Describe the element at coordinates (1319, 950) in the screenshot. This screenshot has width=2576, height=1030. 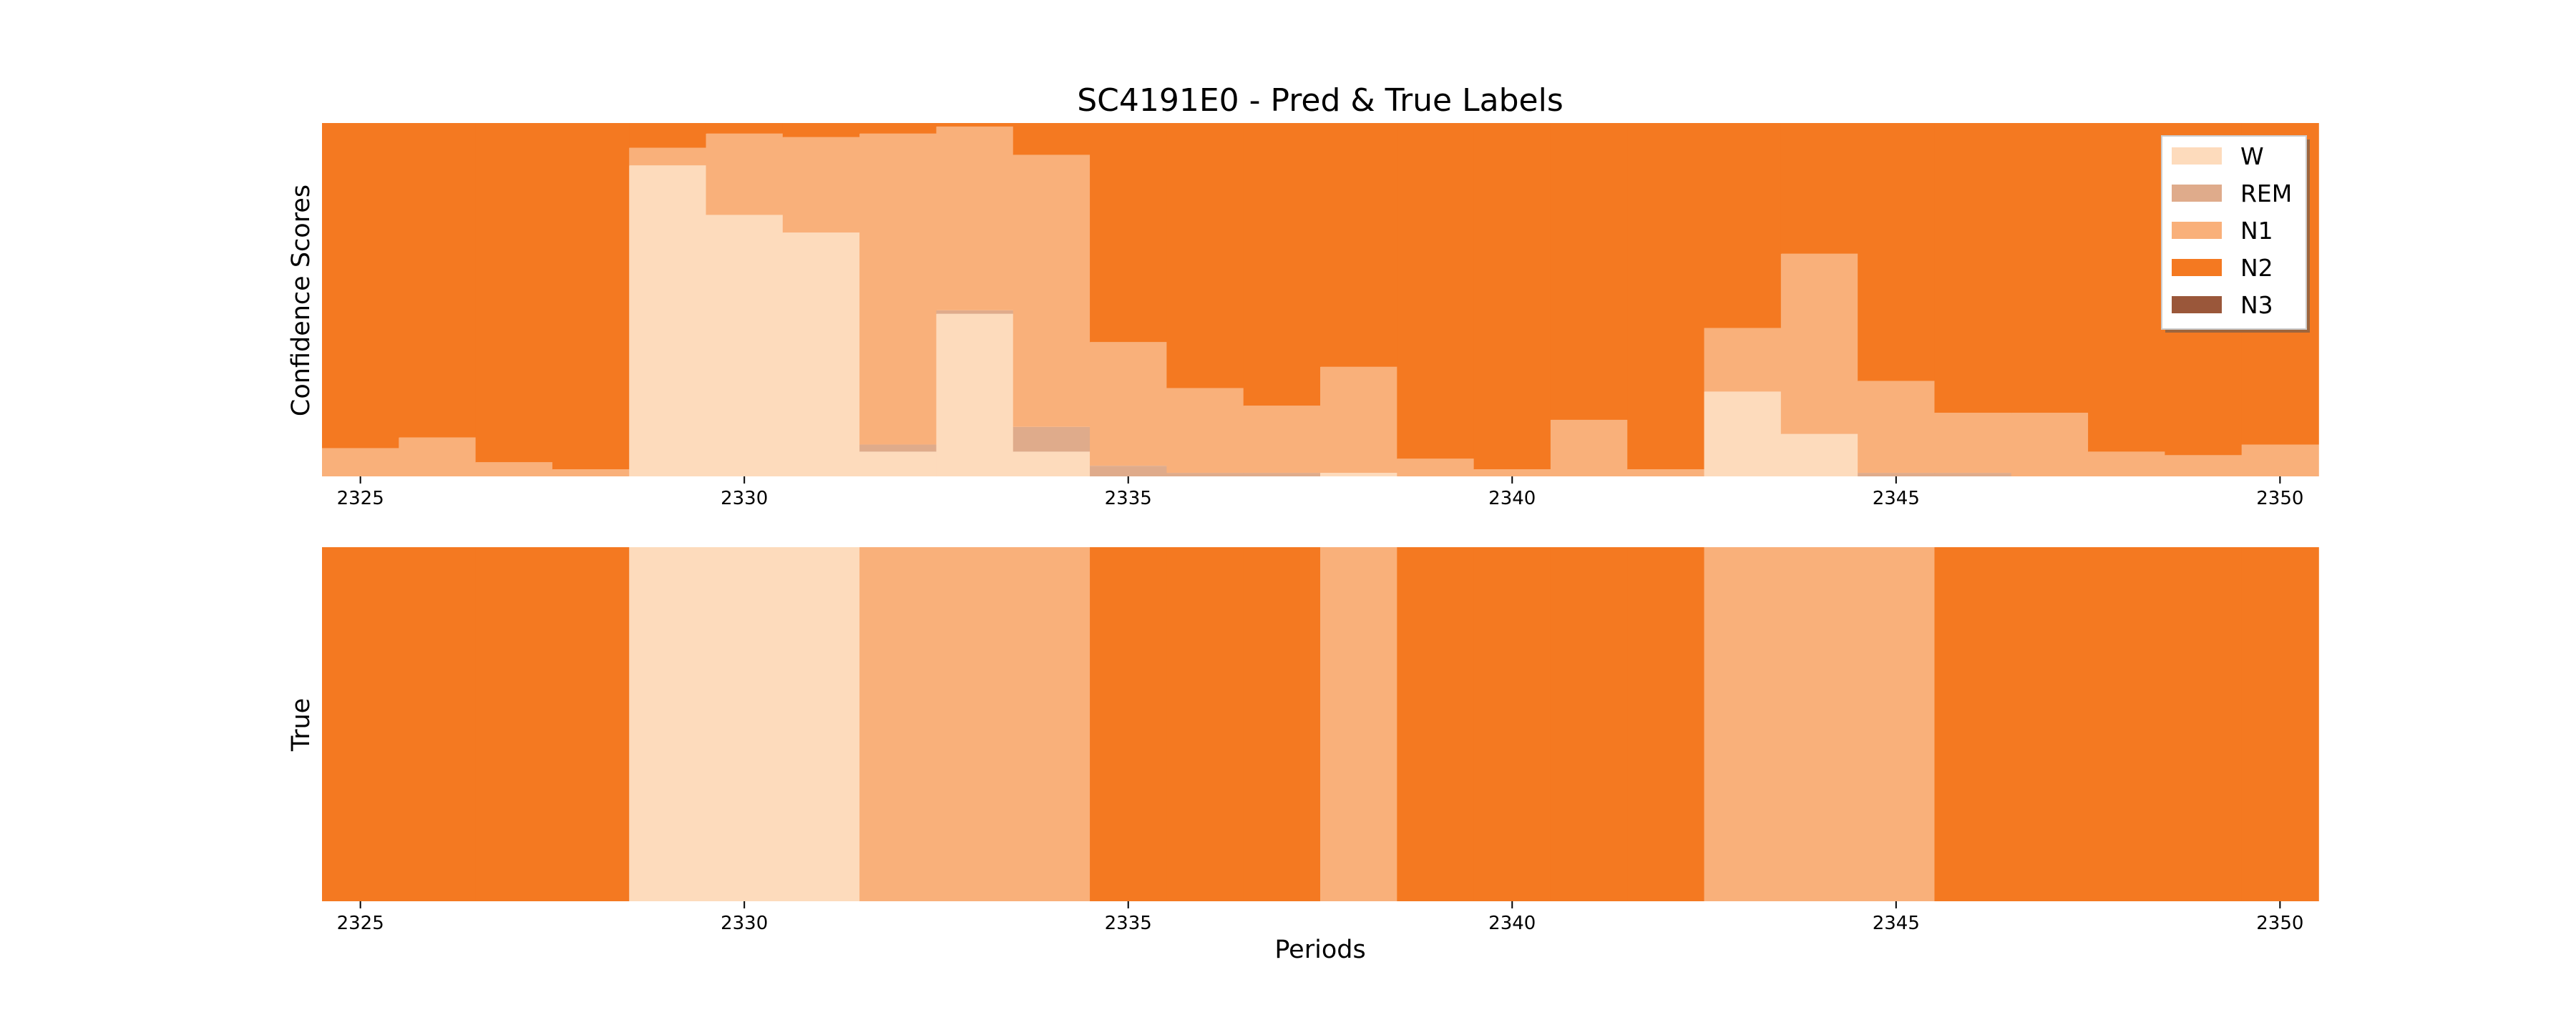
I see `x-axis-label: Periods` at that location.